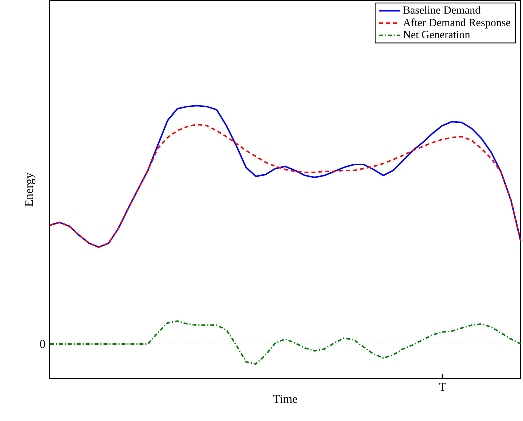  What do you see at coordinates (43, 344) in the screenshot?
I see `ref-line-label: 0` at bounding box center [43, 344].